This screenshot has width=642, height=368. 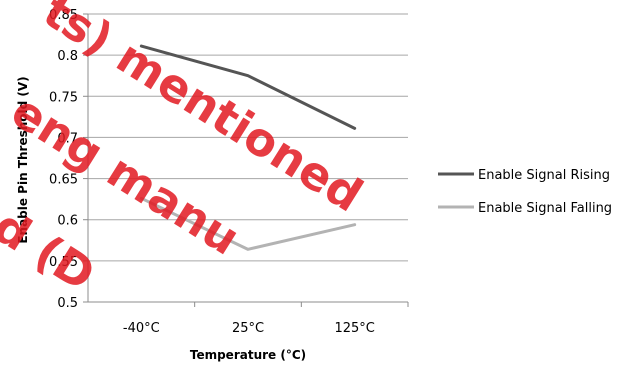 I want to click on x-tick-label: 25°C, so click(x=248, y=328).